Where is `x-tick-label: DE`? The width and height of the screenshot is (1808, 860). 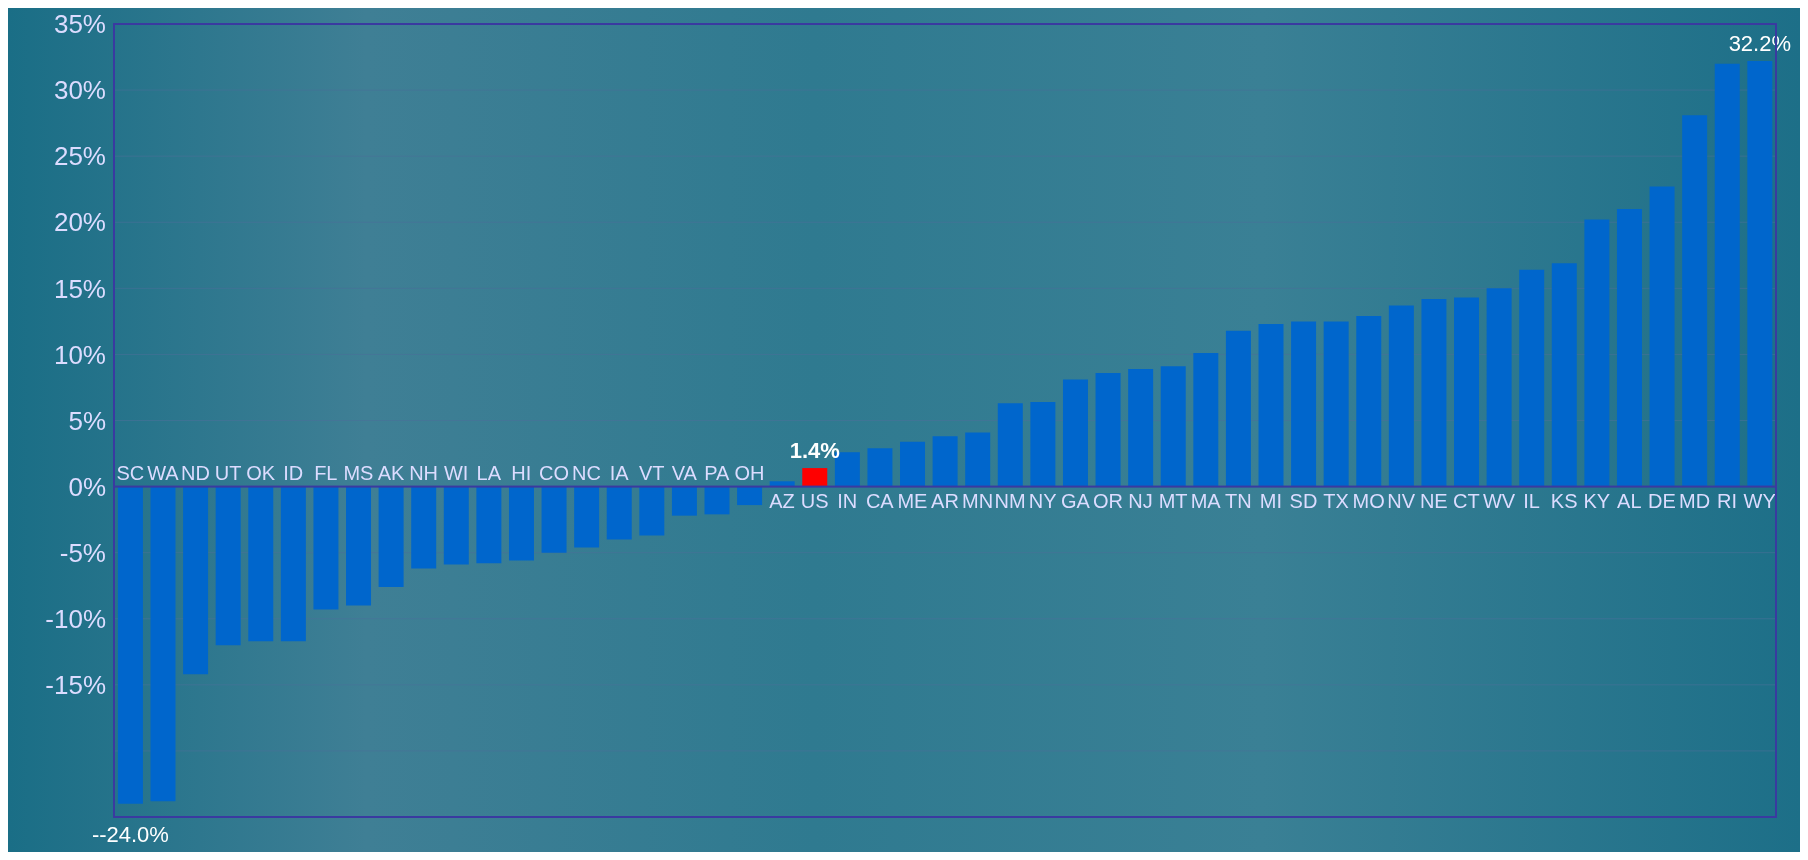 x-tick-label: DE is located at coordinates (1662, 500).